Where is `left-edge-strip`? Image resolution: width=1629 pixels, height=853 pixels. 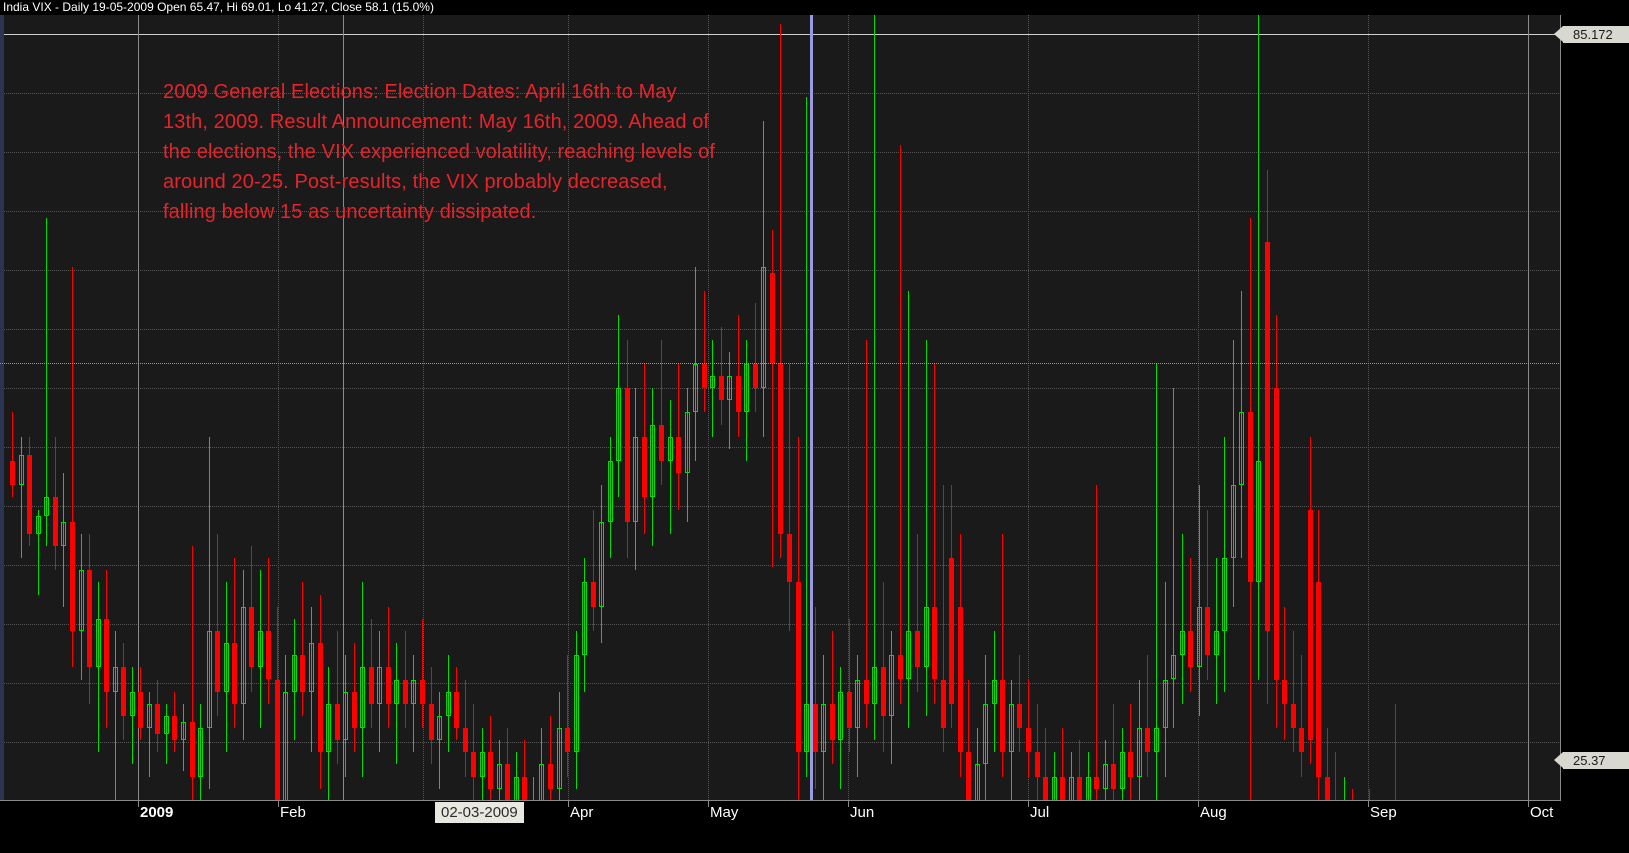
left-edge-strip is located at coordinates (2, 407).